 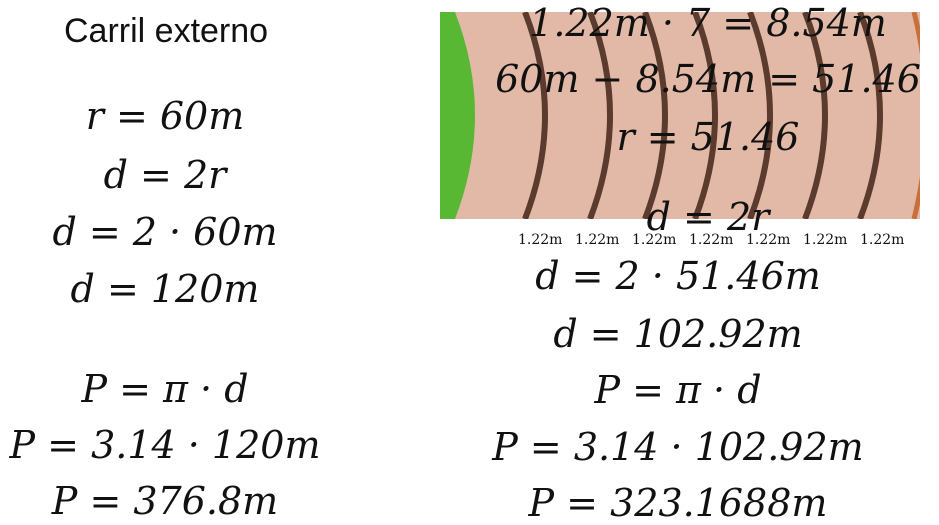 What do you see at coordinates (678, 334) in the screenshot?
I see `diameter-result: d = 102.92m` at bounding box center [678, 334].